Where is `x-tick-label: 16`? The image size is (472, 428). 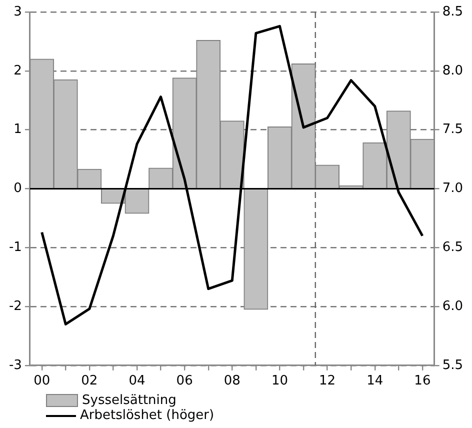 x-tick-label: 16 is located at coordinates (422, 381).